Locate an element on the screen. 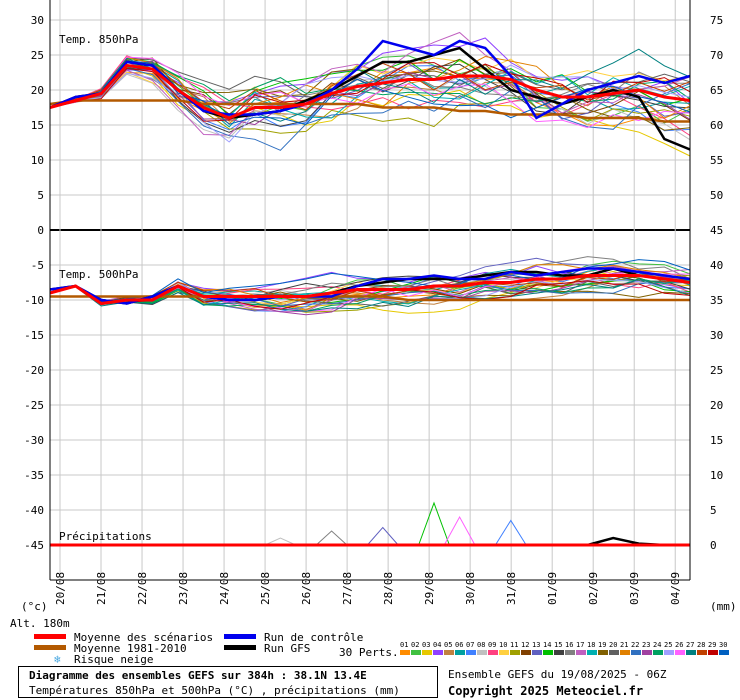 The width and height of the screenshot is (740, 700). legend-swatch-mean is located at coordinates (50, 636).